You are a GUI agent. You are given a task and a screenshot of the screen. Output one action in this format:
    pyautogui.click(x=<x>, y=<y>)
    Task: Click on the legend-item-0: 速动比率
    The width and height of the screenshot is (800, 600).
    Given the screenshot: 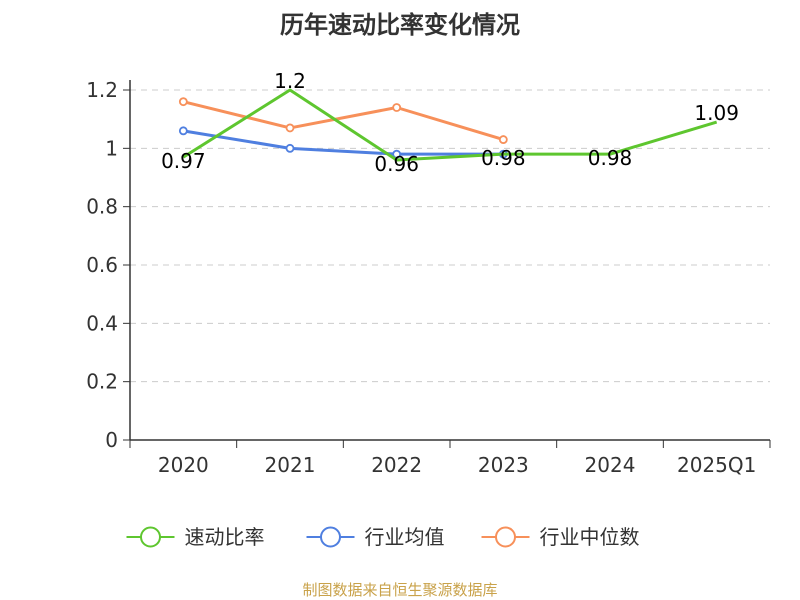 What is the action you would take?
    pyautogui.click(x=195, y=537)
    